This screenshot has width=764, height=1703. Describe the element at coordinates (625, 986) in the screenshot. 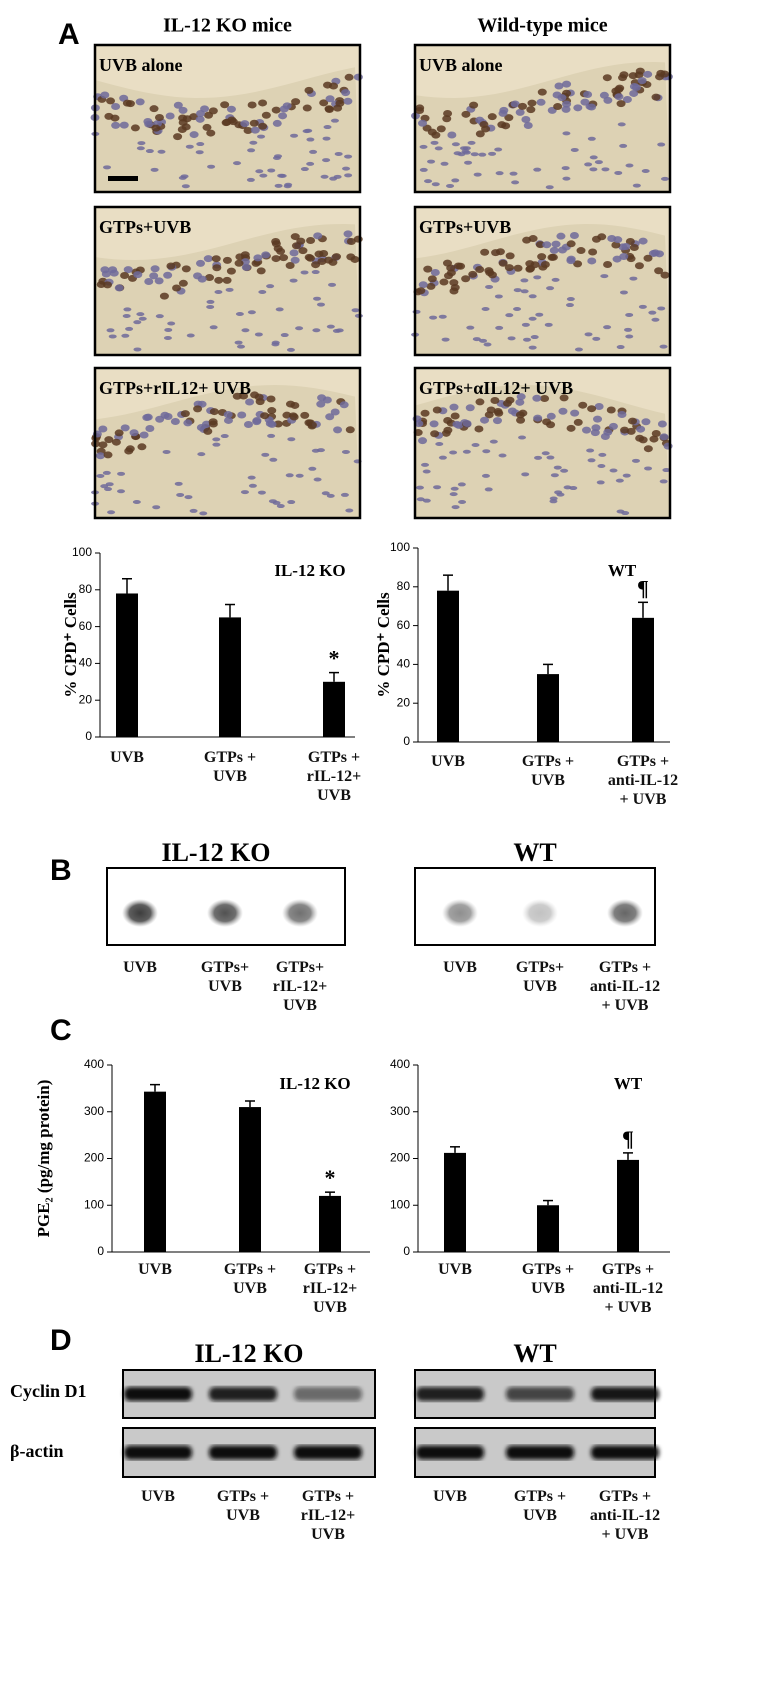

I see `lane-label: GTPs + anti-IL-12 + UVB` at that location.